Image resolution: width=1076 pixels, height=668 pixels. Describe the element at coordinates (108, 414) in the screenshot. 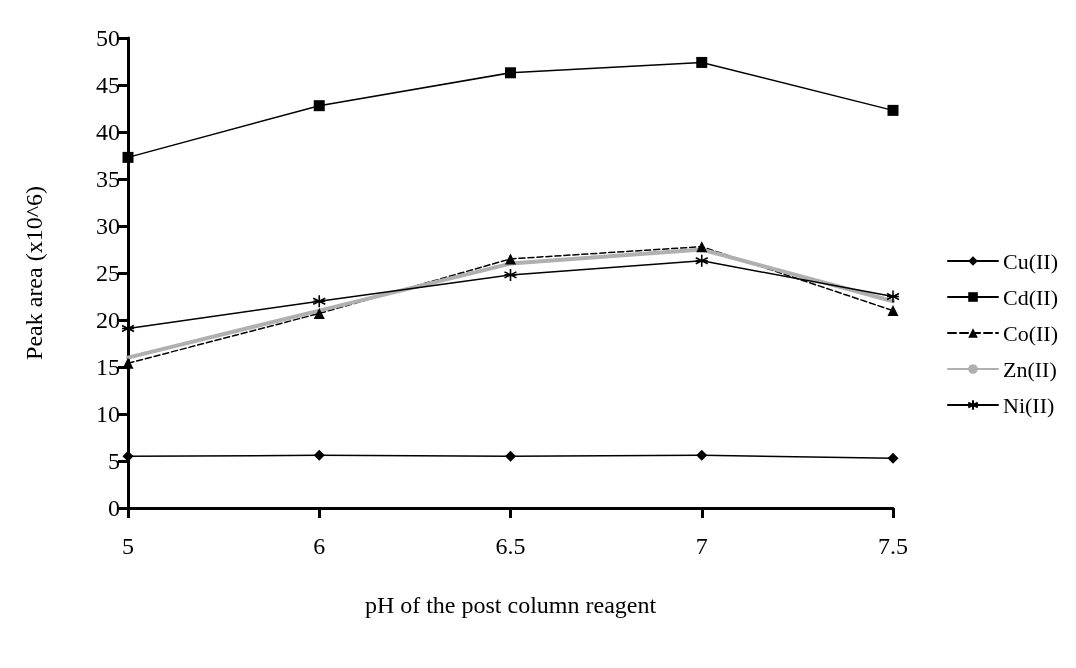

I see `y-tick-label: 10` at that location.